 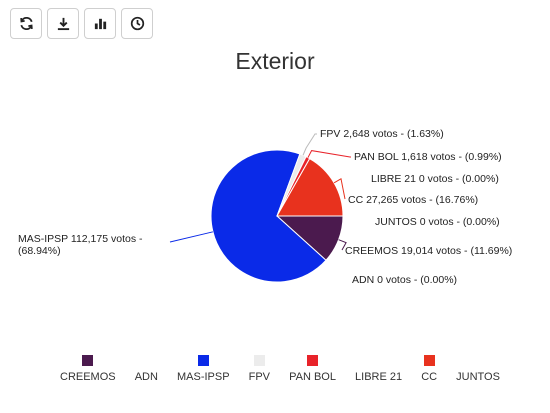 I want to click on legend-item-fpv: FPV, so click(x=259, y=369).